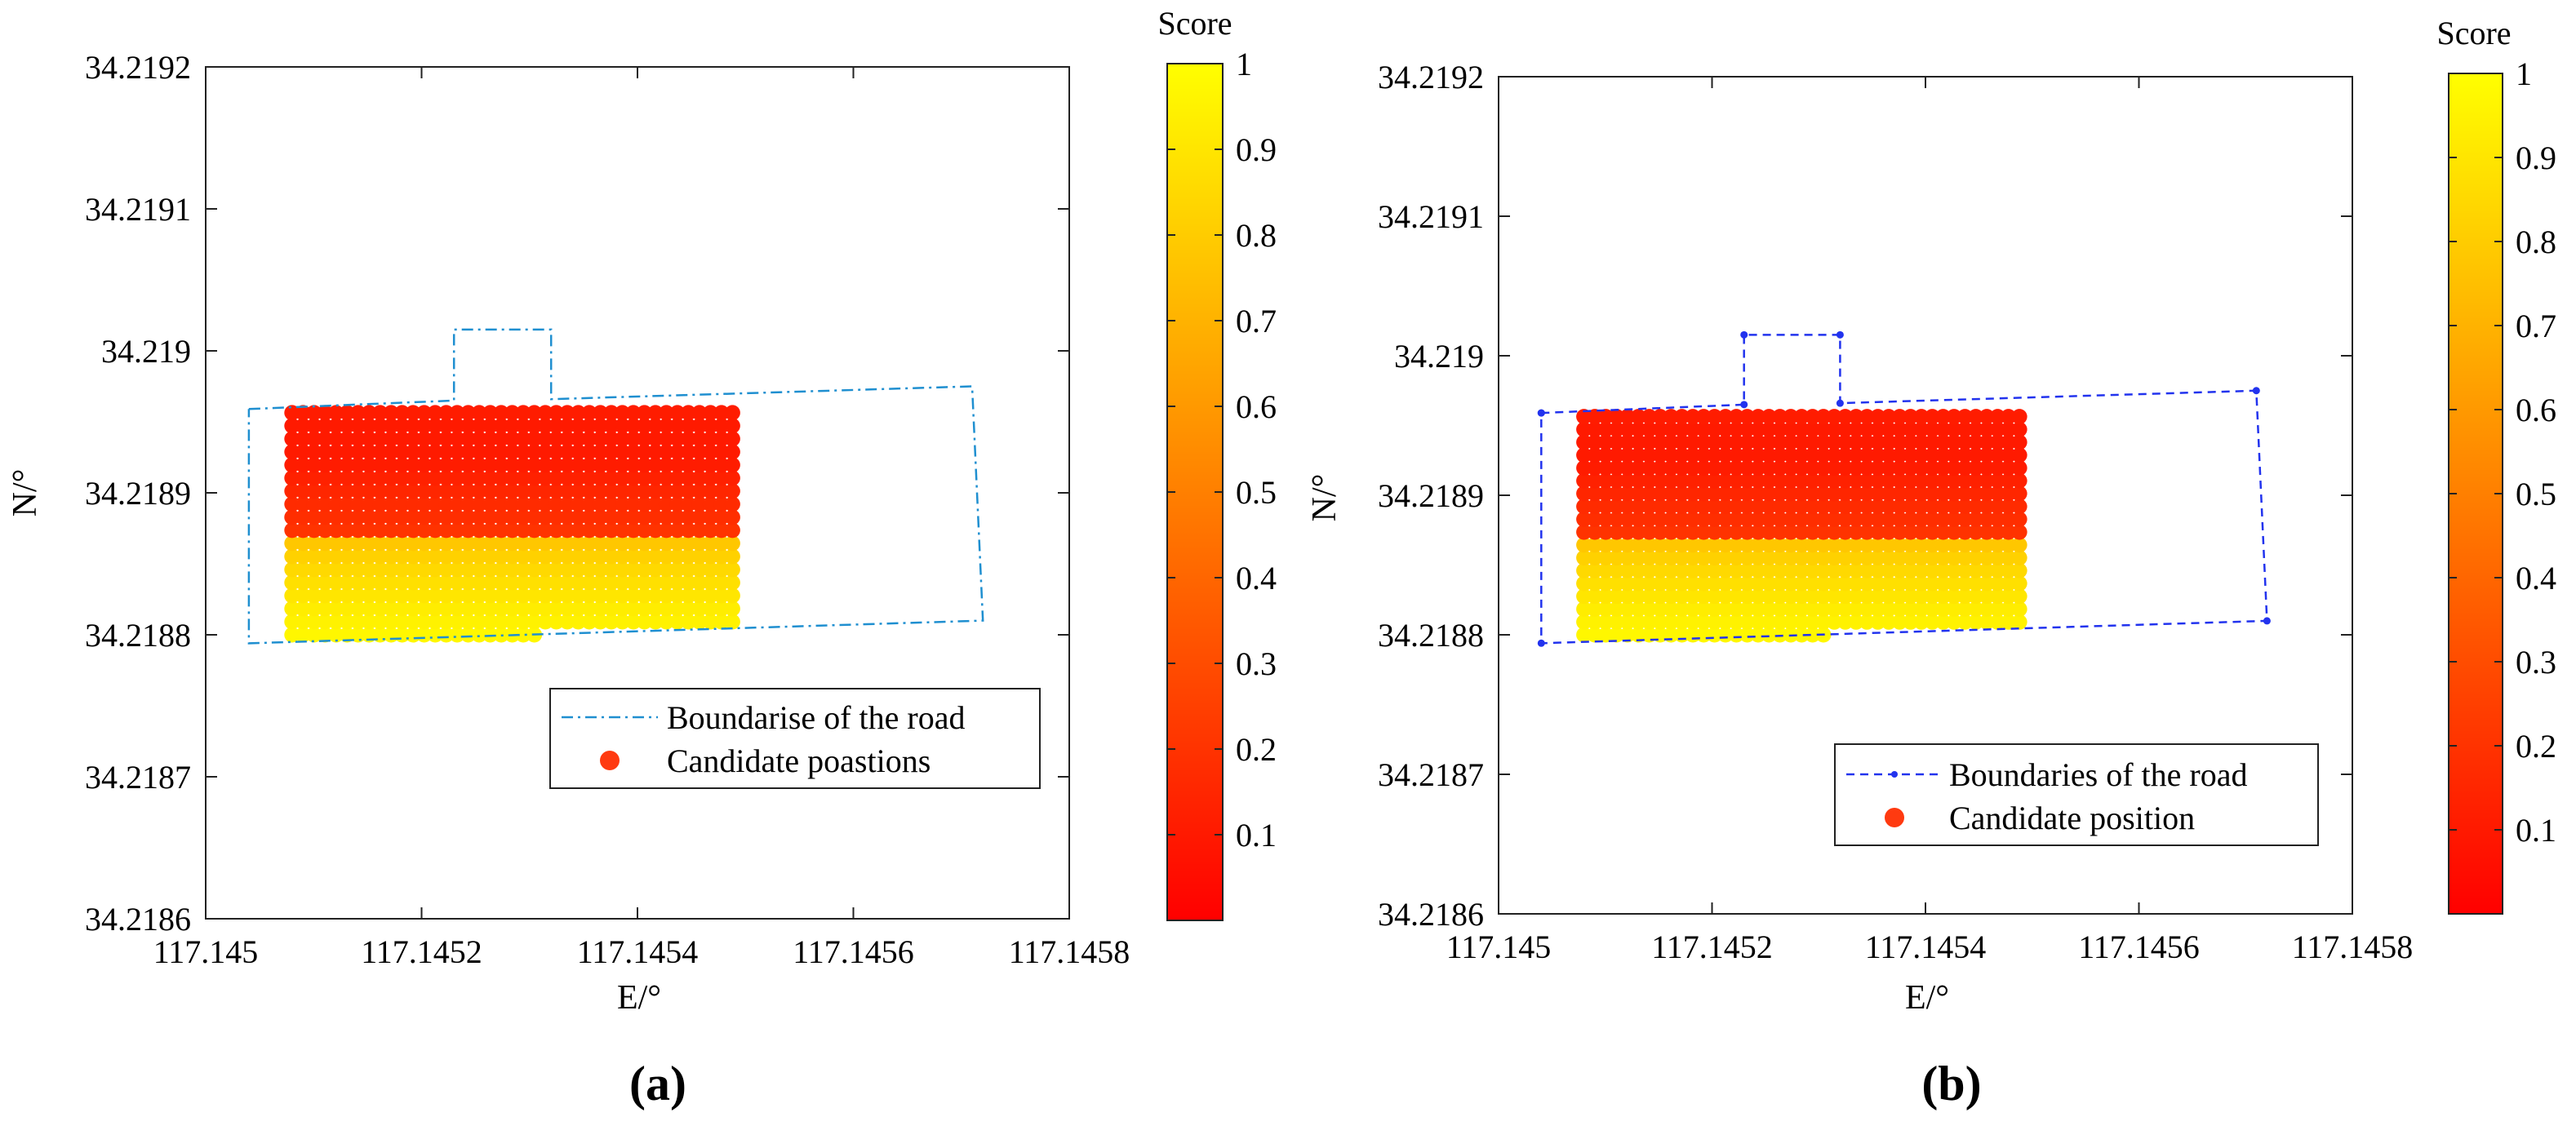 The image size is (2576, 1126). What do you see at coordinates (1431, 914) in the screenshot?
I see `y-tick-label: 34.2186` at bounding box center [1431, 914].